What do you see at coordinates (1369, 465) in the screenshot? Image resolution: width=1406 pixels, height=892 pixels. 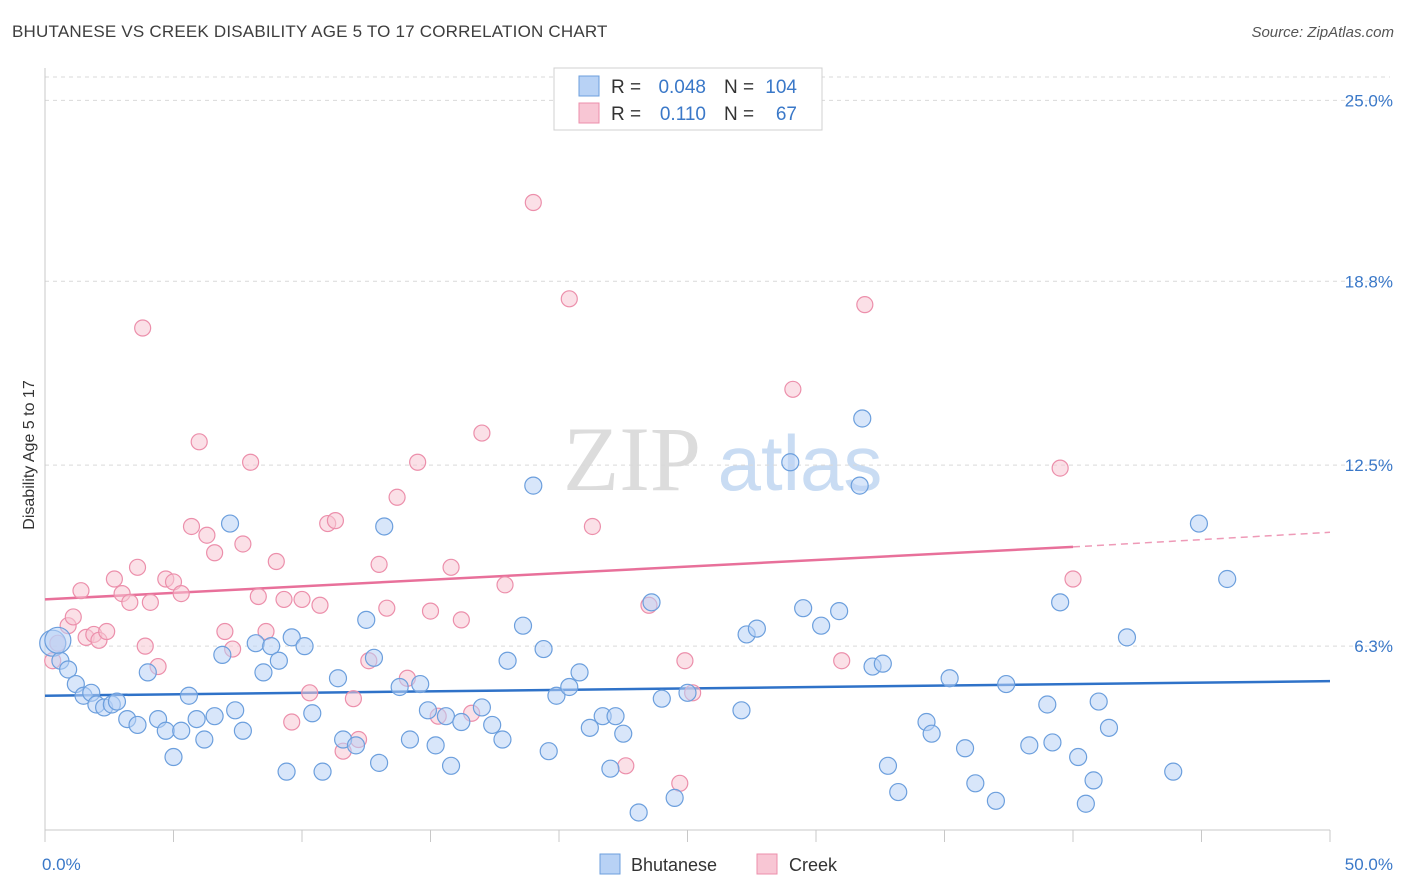 I see `y-tick-label-1: 12.5%` at bounding box center [1369, 465].